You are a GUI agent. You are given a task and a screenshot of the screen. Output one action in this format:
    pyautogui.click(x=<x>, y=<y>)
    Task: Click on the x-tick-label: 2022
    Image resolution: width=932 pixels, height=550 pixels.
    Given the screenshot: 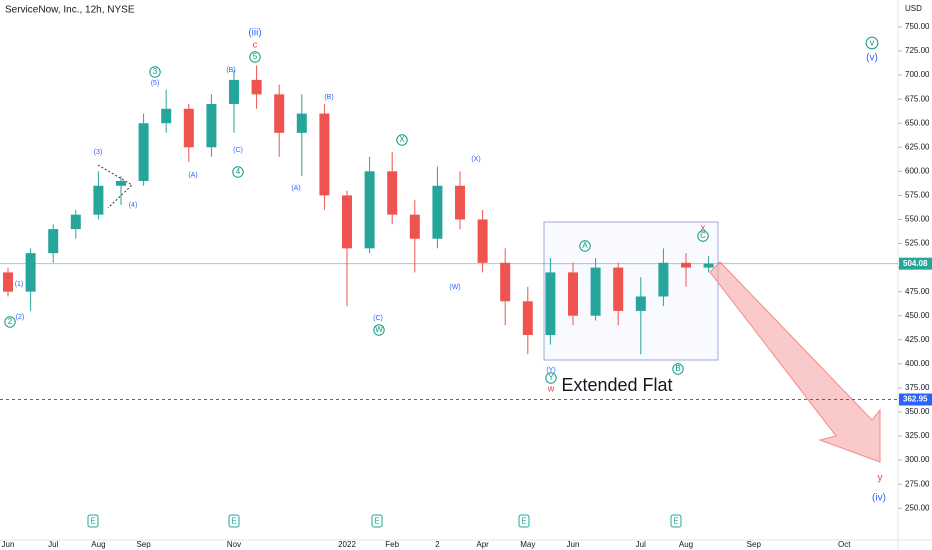 What is the action you would take?
    pyautogui.click(x=347, y=544)
    